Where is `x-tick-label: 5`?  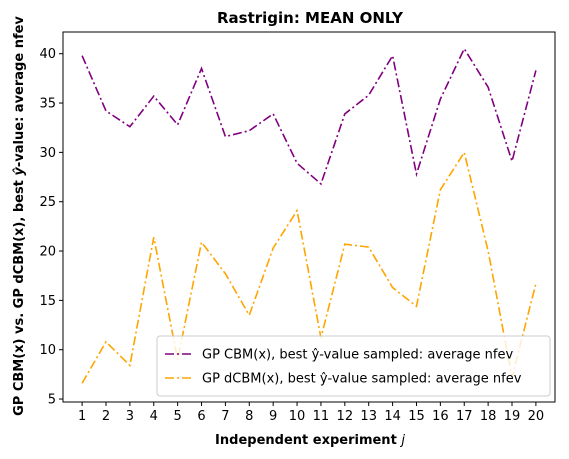
x-tick-label: 5 is located at coordinates (178, 416).